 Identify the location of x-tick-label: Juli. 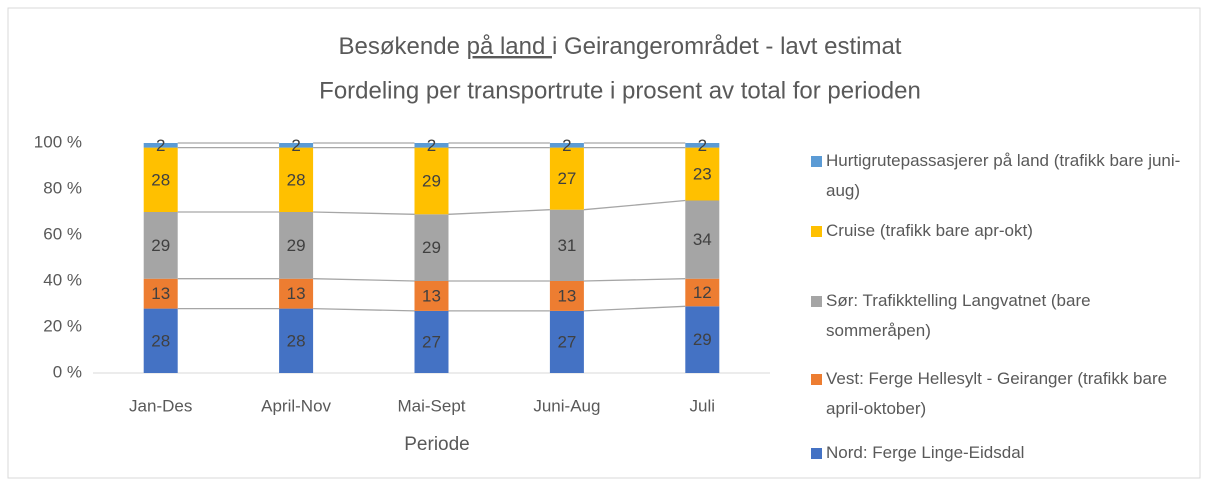
(703, 405).